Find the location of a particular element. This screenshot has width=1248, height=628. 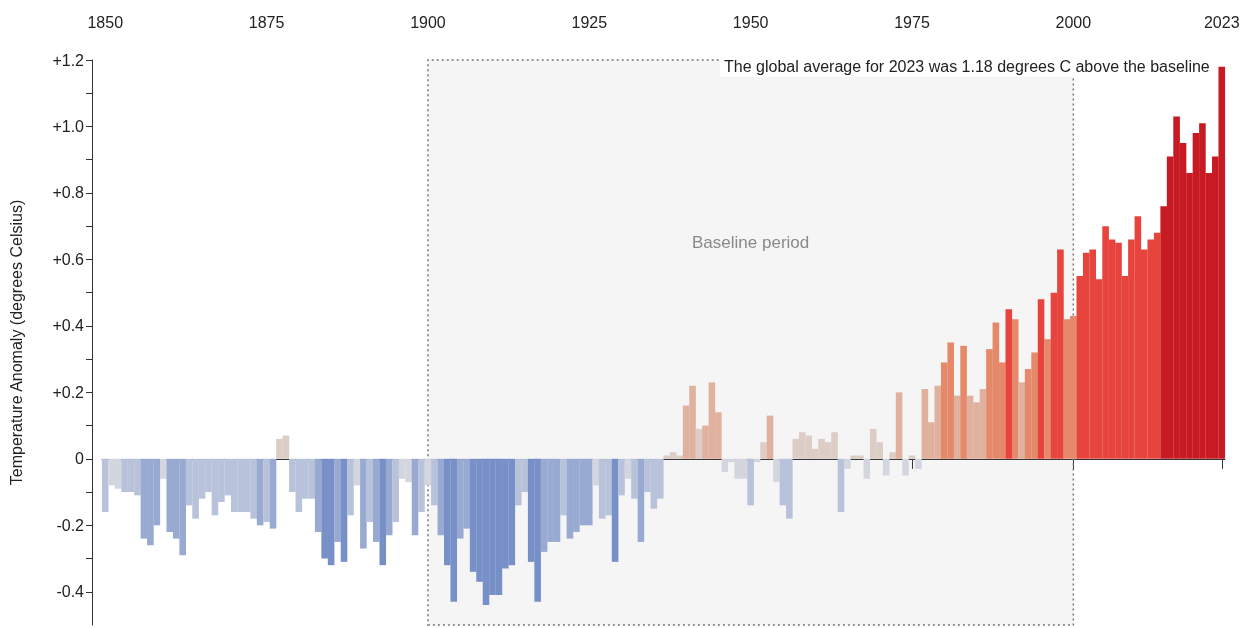

x-tick-label: 1925 is located at coordinates (589, 22).